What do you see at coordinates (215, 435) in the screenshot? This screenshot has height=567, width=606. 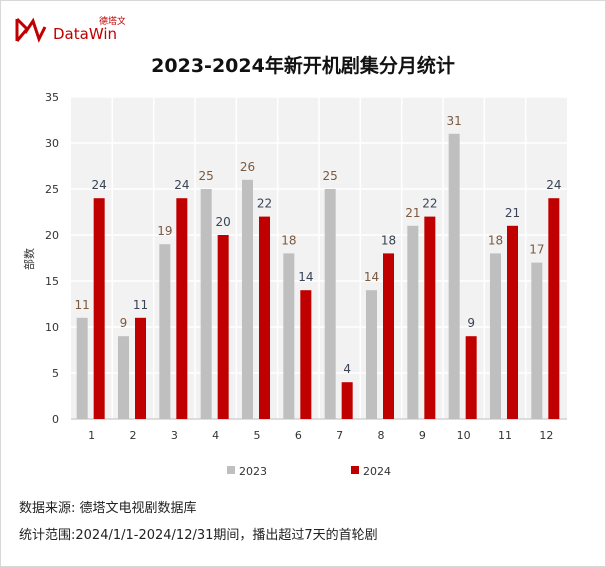 I see `x-tick-label: 4` at bounding box center [215, 435].